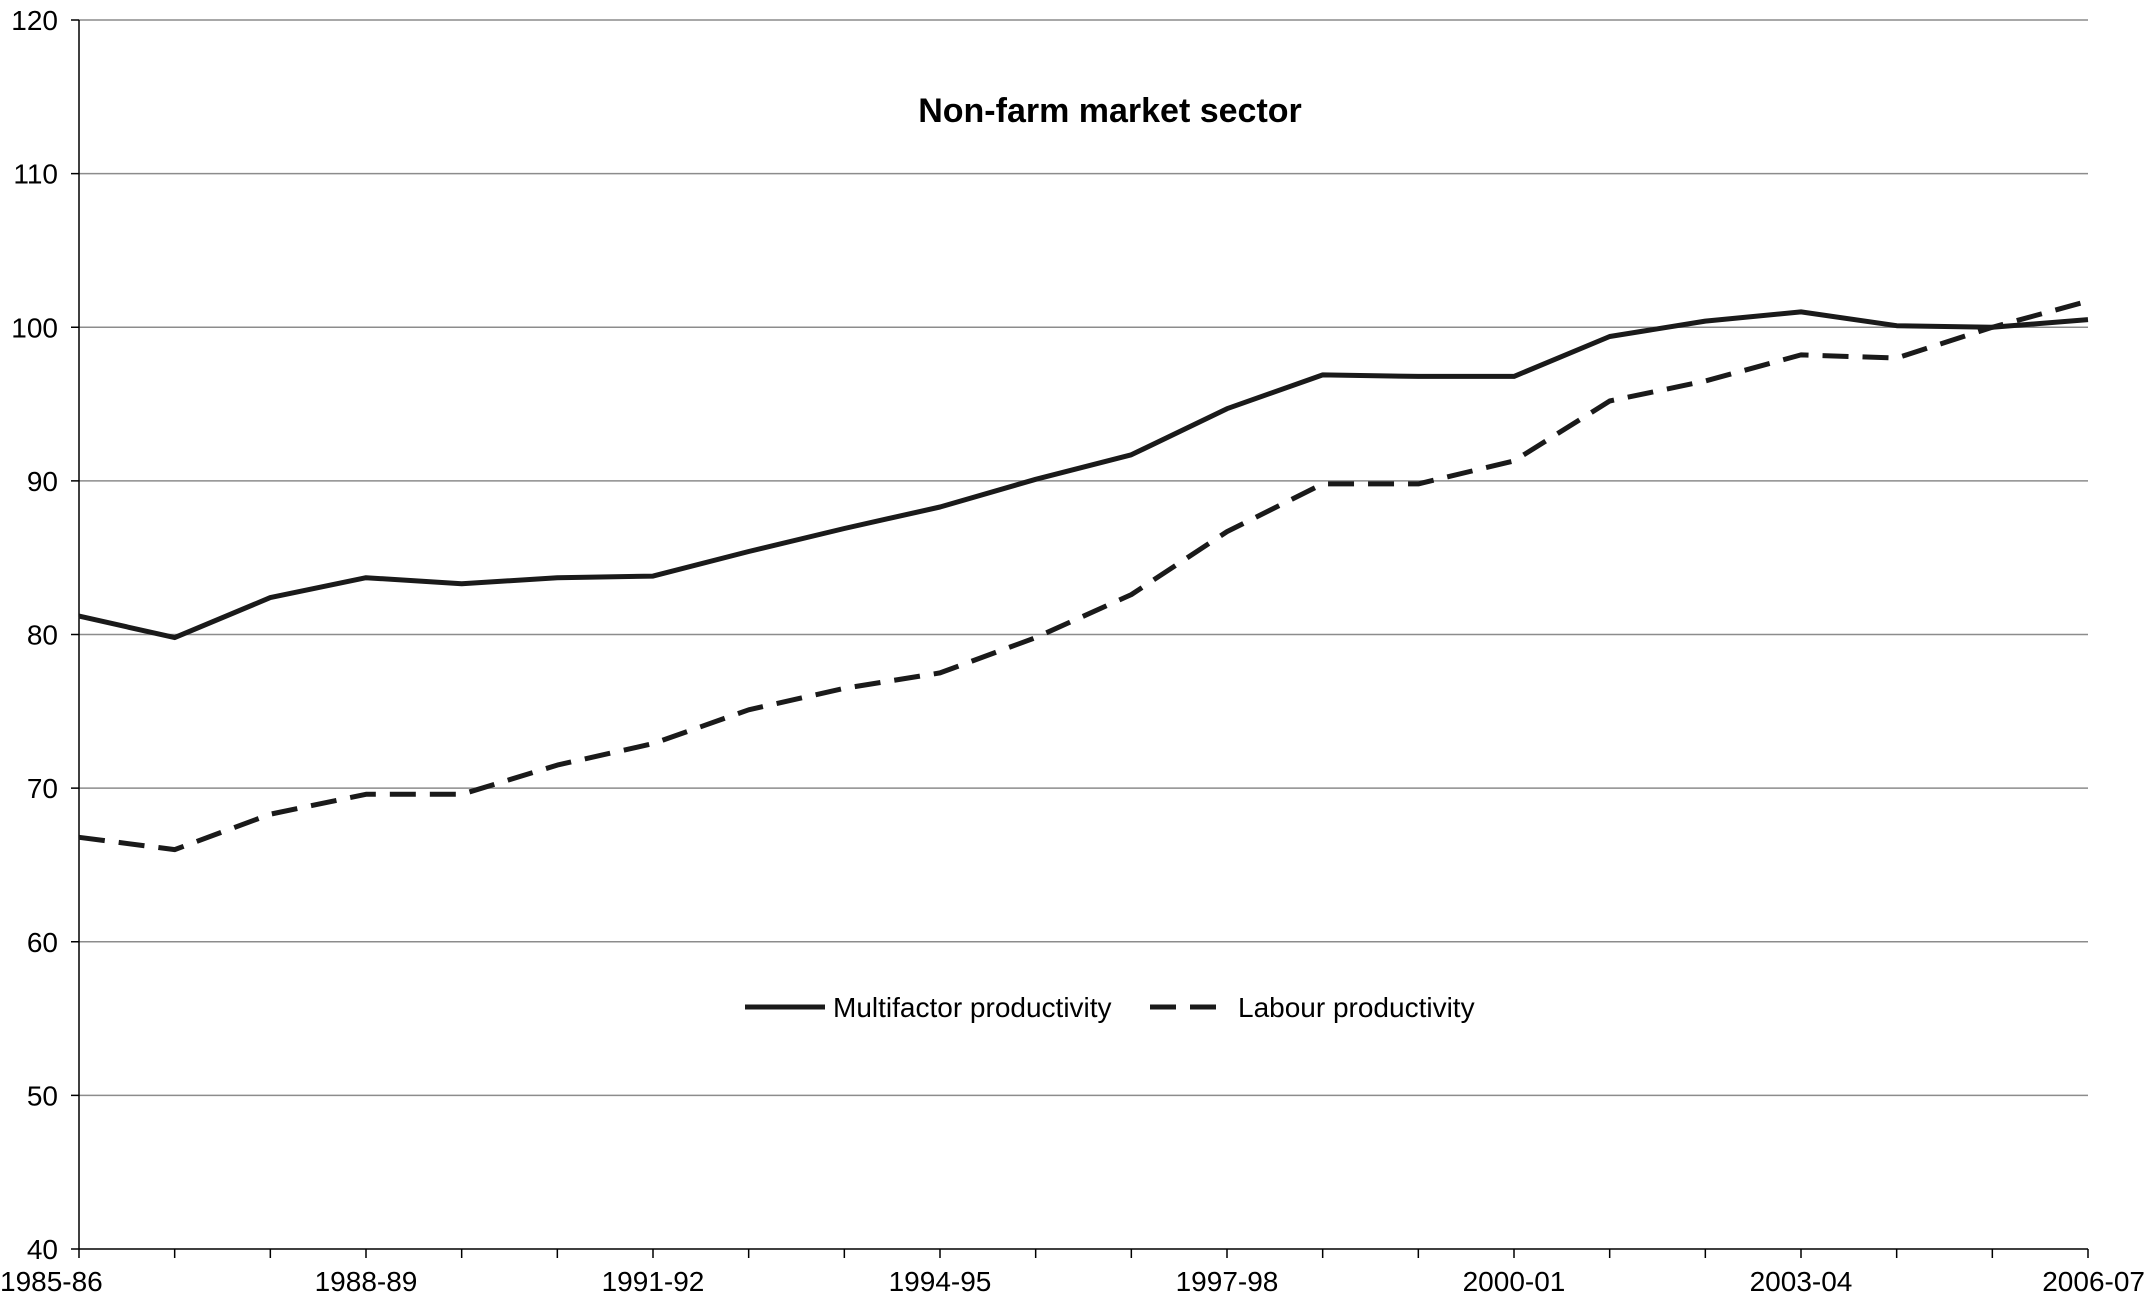  I want to click on y-tick-label: 40, so click(42, 1249).